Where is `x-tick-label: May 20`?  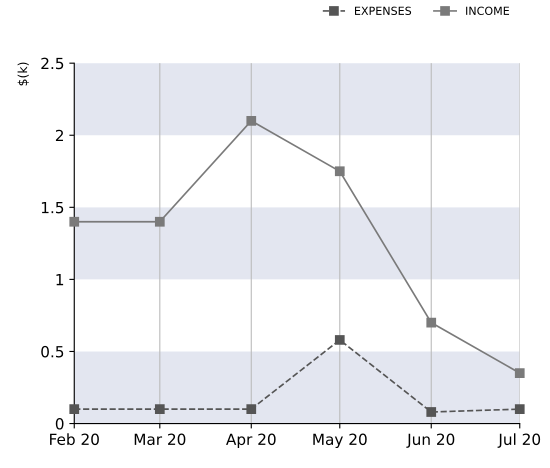 x-tick-label: May 20 is located at coordinates (340, 441).